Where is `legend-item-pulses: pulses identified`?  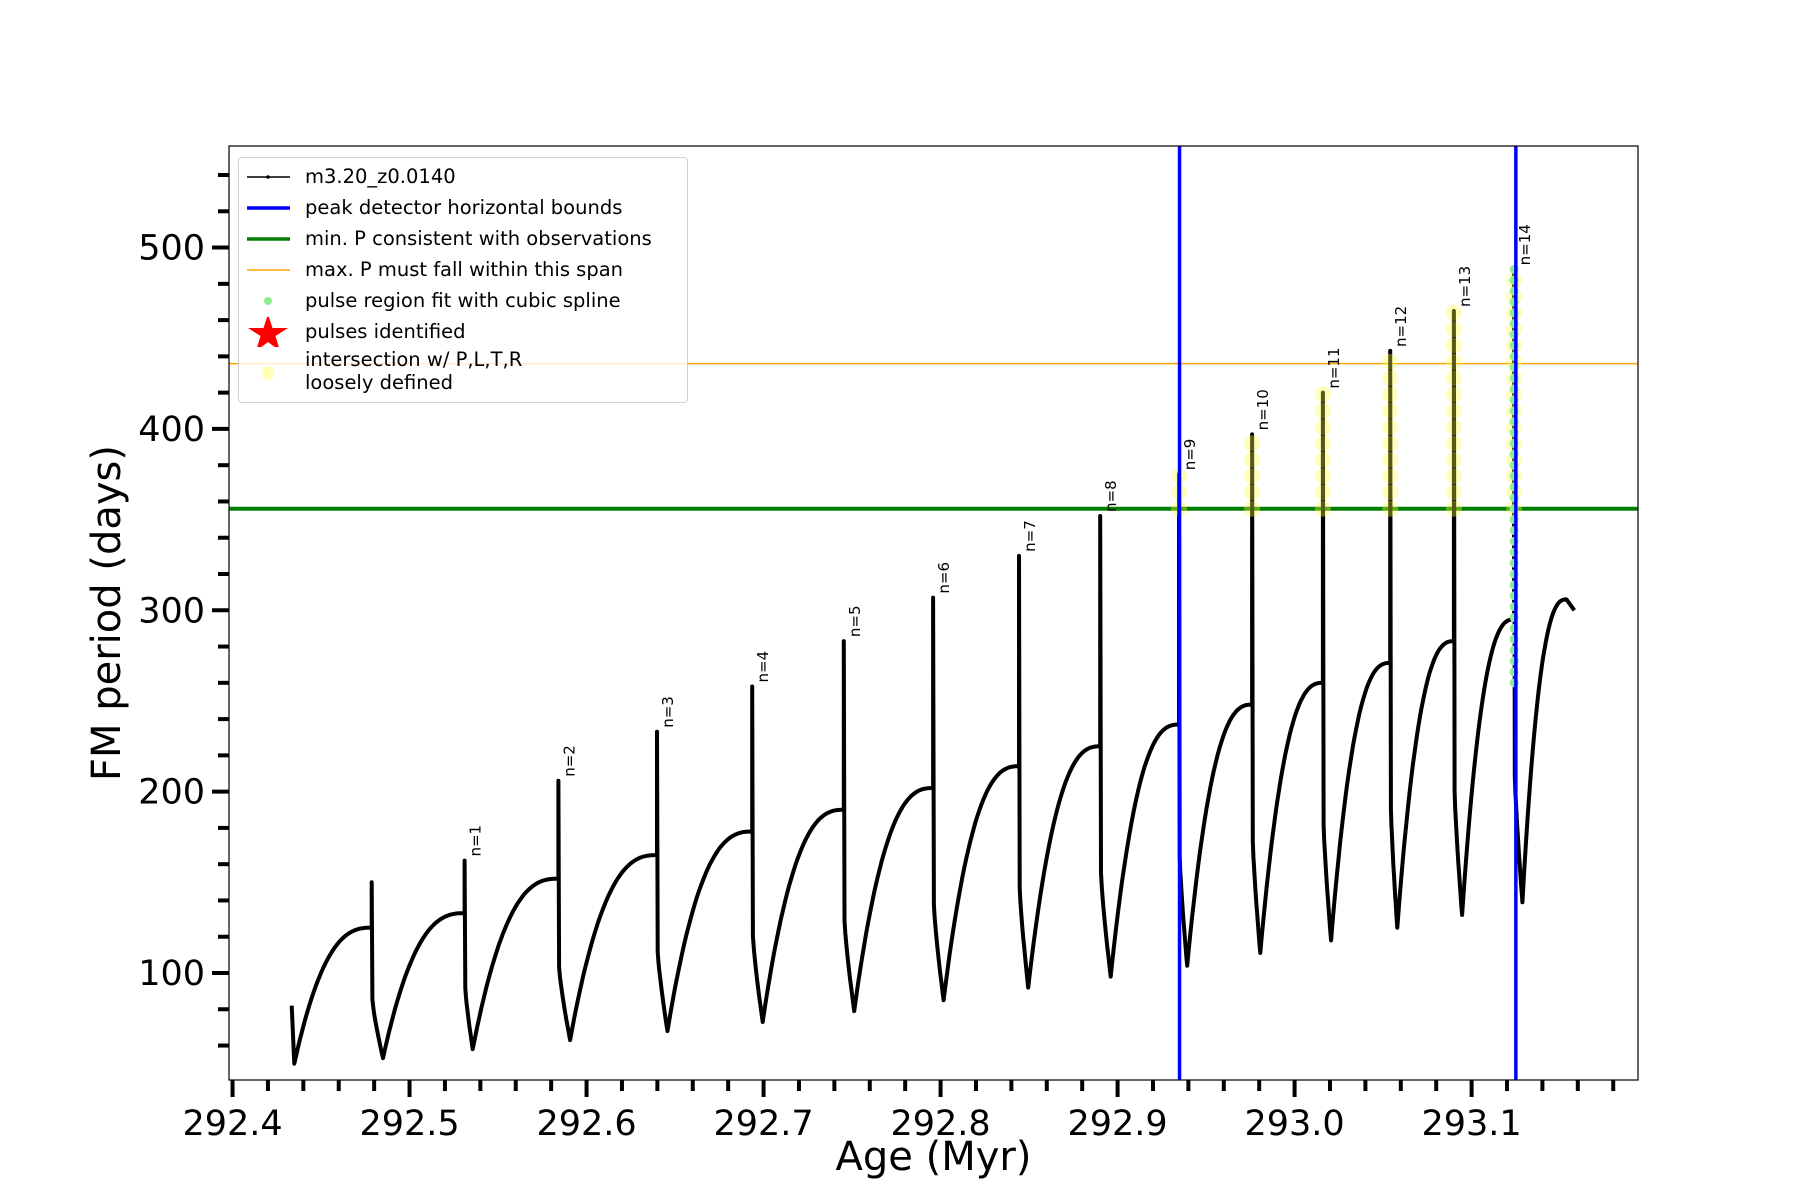 legend-item-pulses: pulses identified is located at coordinates (463, 332).